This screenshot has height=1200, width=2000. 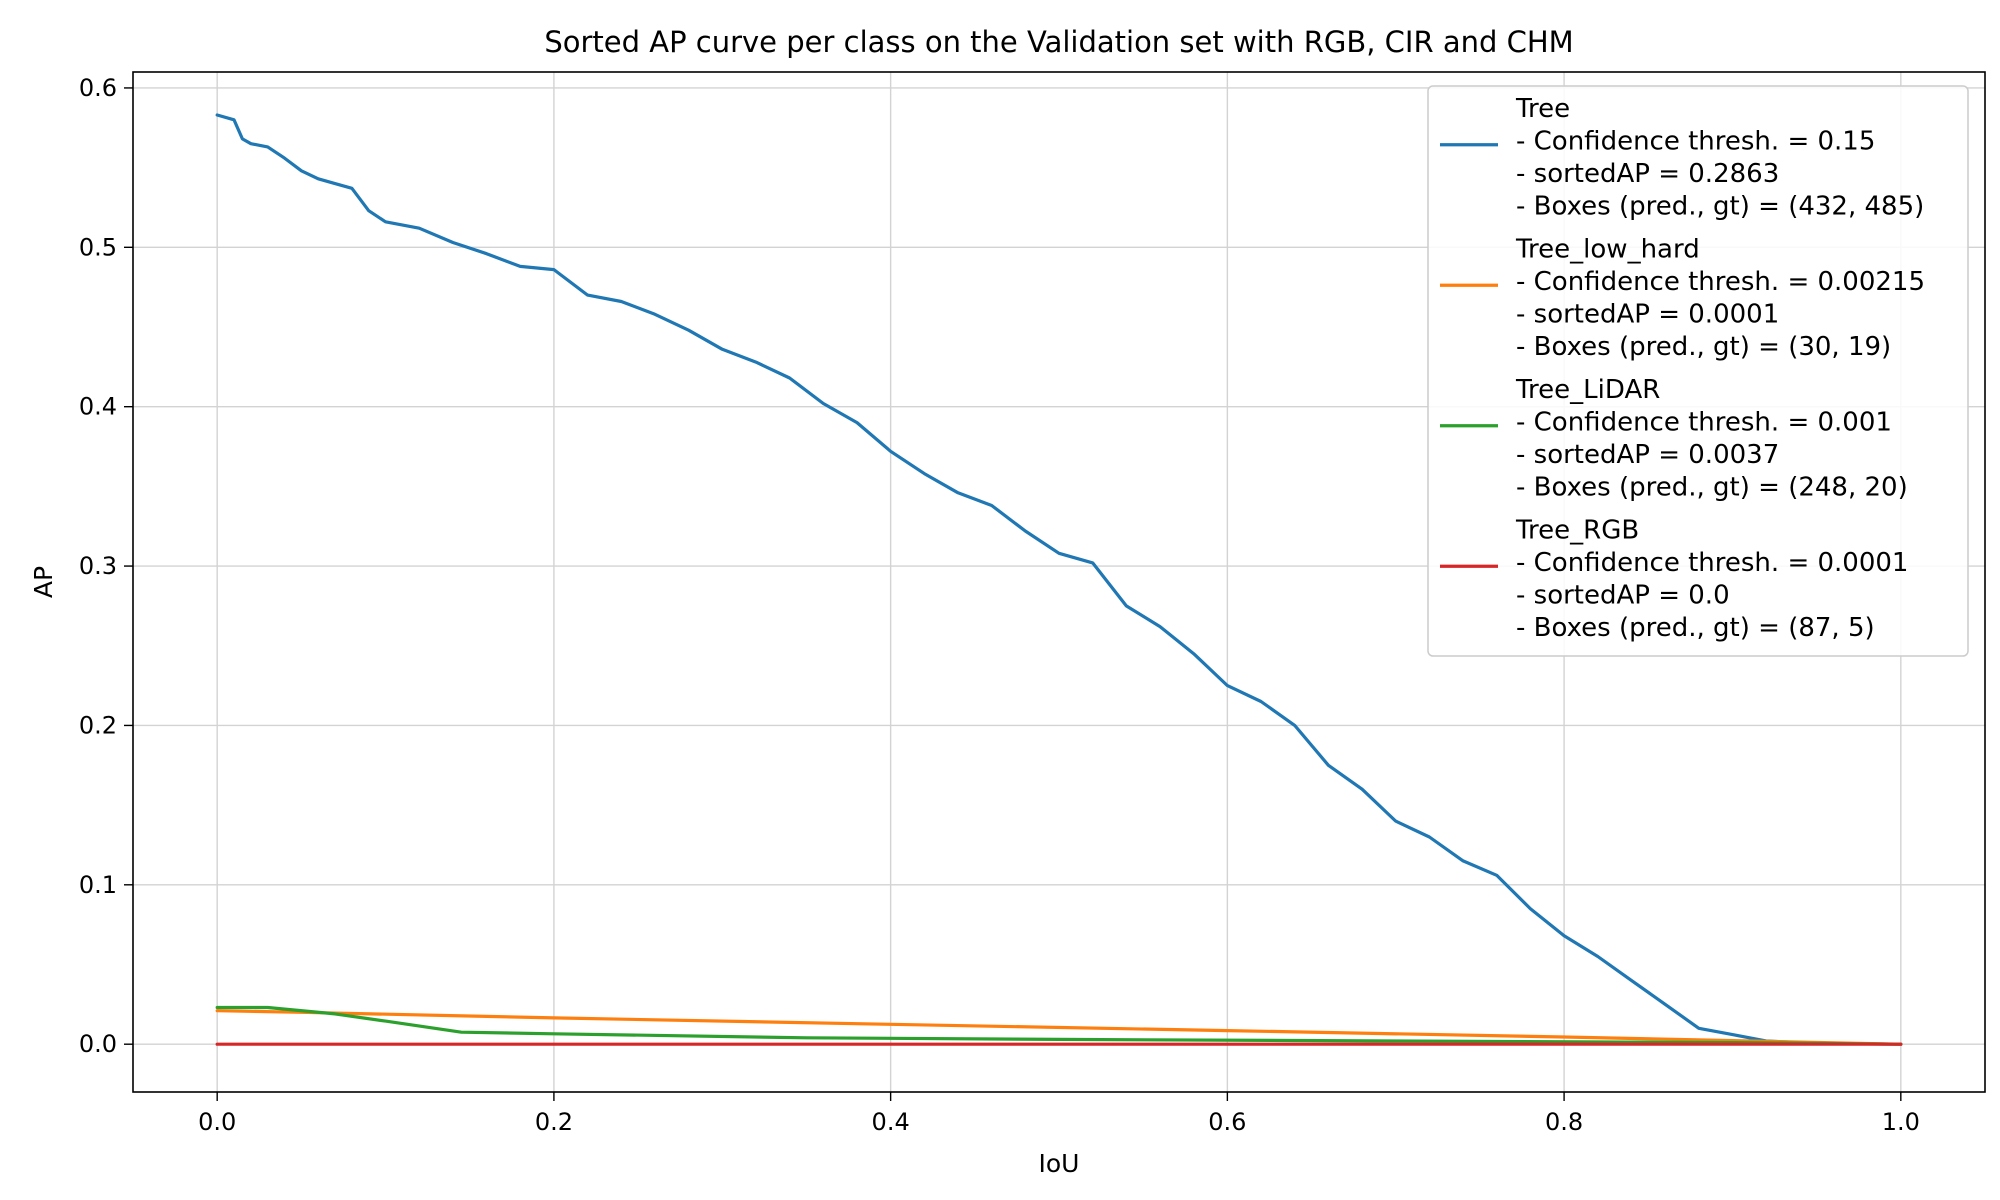 I want to click on y-tick-label: 0.5, so click(x=98, y=247).